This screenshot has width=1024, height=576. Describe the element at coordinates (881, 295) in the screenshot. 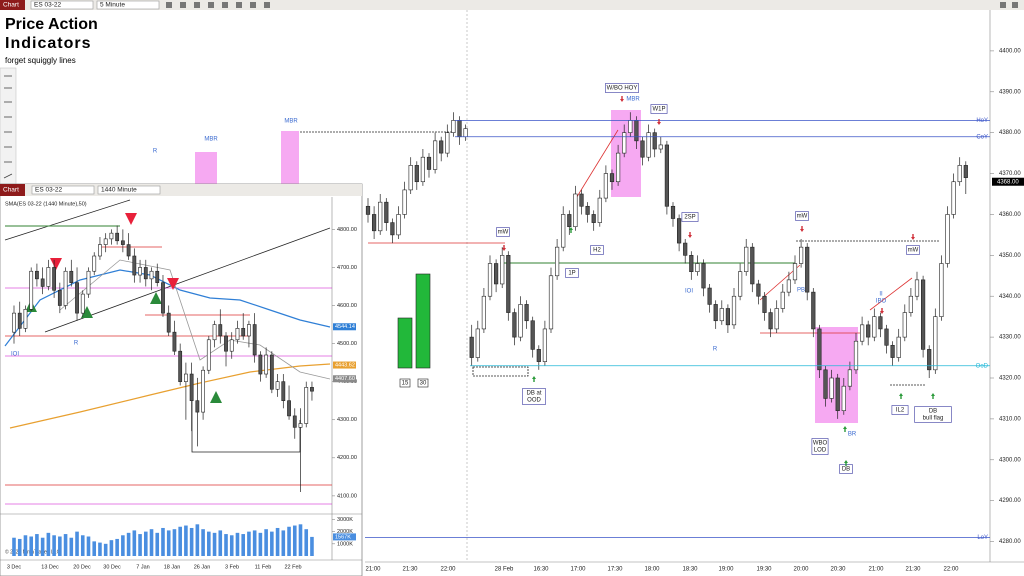

I see `annotation: II` at that location.